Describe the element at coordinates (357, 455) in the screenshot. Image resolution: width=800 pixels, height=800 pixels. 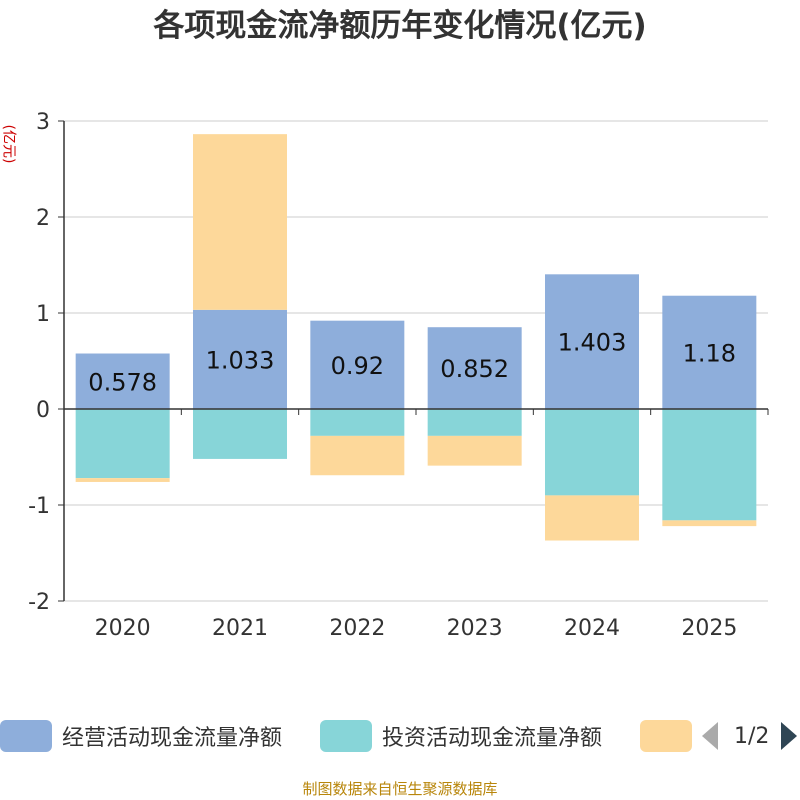
I see `bar-series-2-2022` at that location.